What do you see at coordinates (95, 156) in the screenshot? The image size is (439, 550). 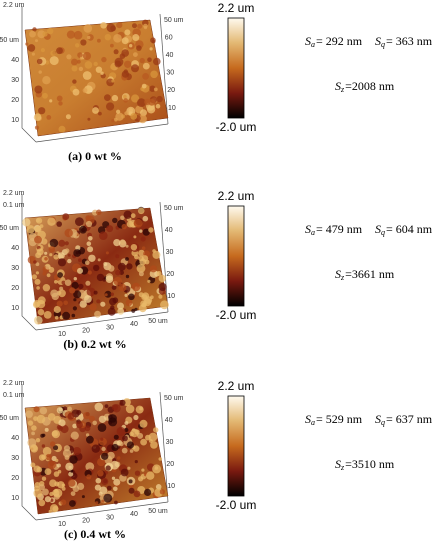 I see `panel-caption: (a) 0 wt %` at bounding box center [95, 156].